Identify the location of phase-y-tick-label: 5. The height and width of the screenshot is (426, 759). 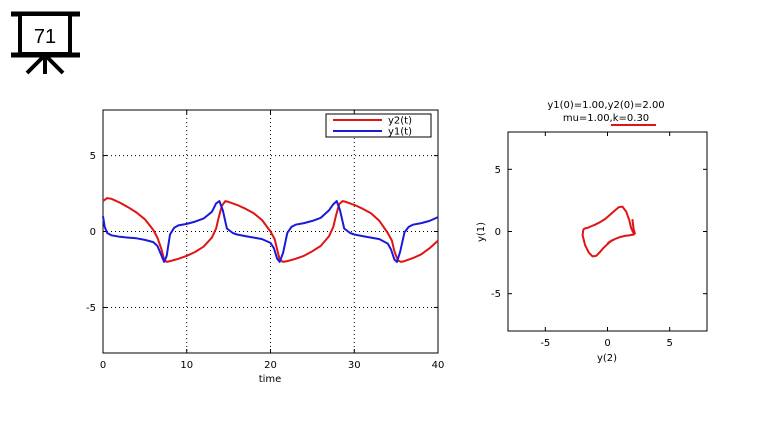
(498, 170).